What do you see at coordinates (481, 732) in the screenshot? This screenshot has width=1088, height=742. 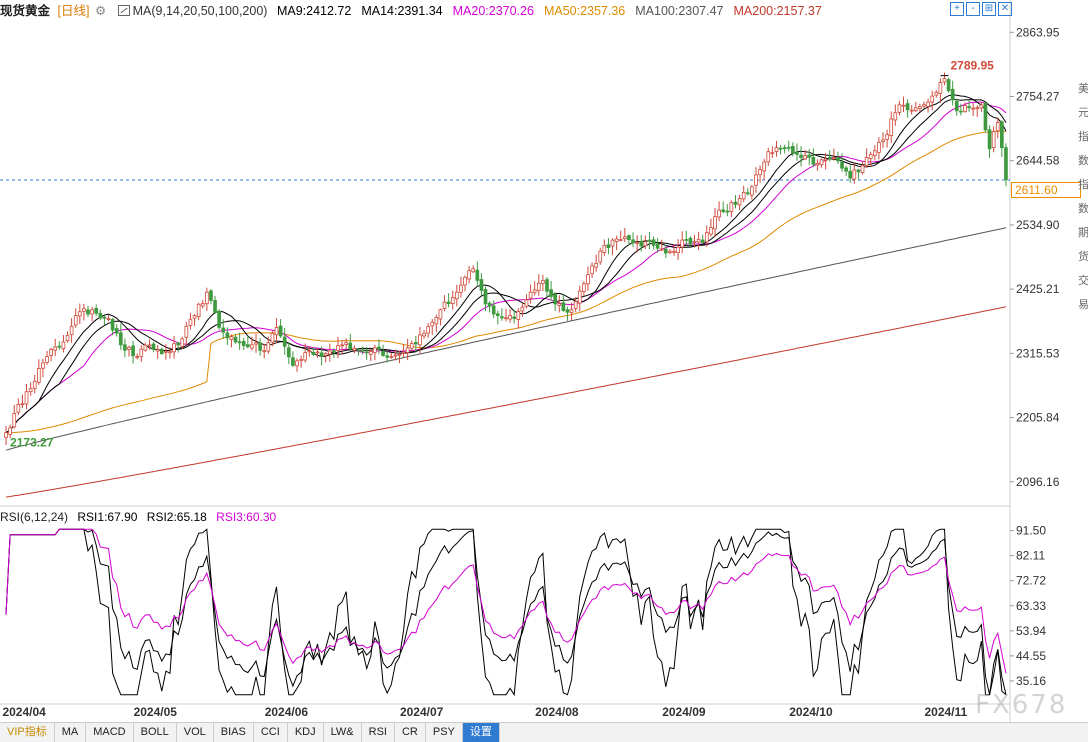 I see `tab-12: 设置` at bounding box center [481, 732].